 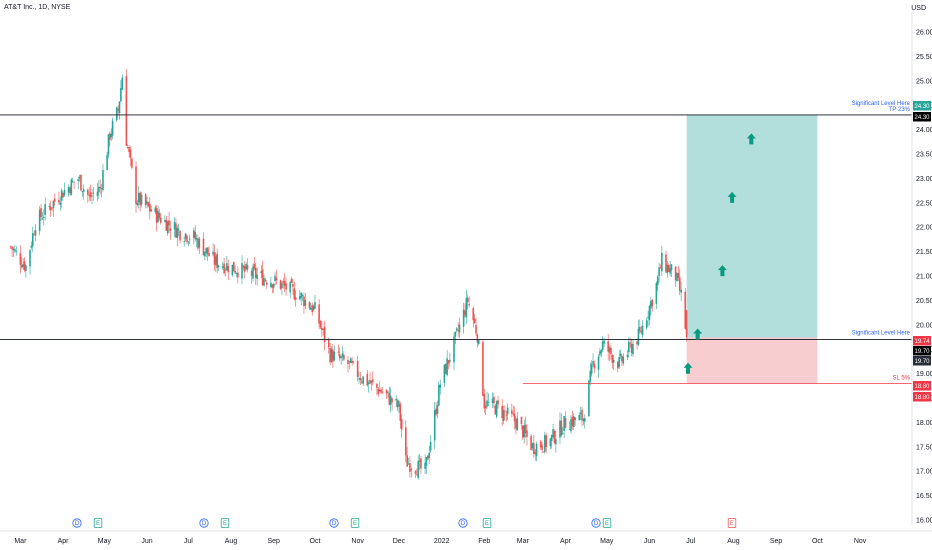 I want to click on time-tick-label: Jun, so click(x=649, y=541).